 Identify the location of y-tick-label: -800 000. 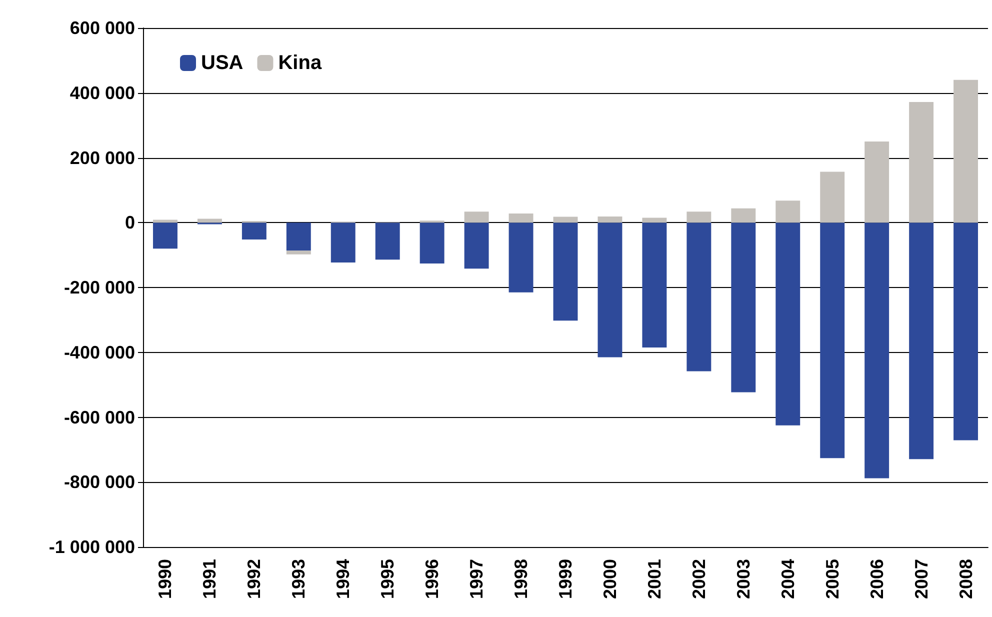
(99, 482).